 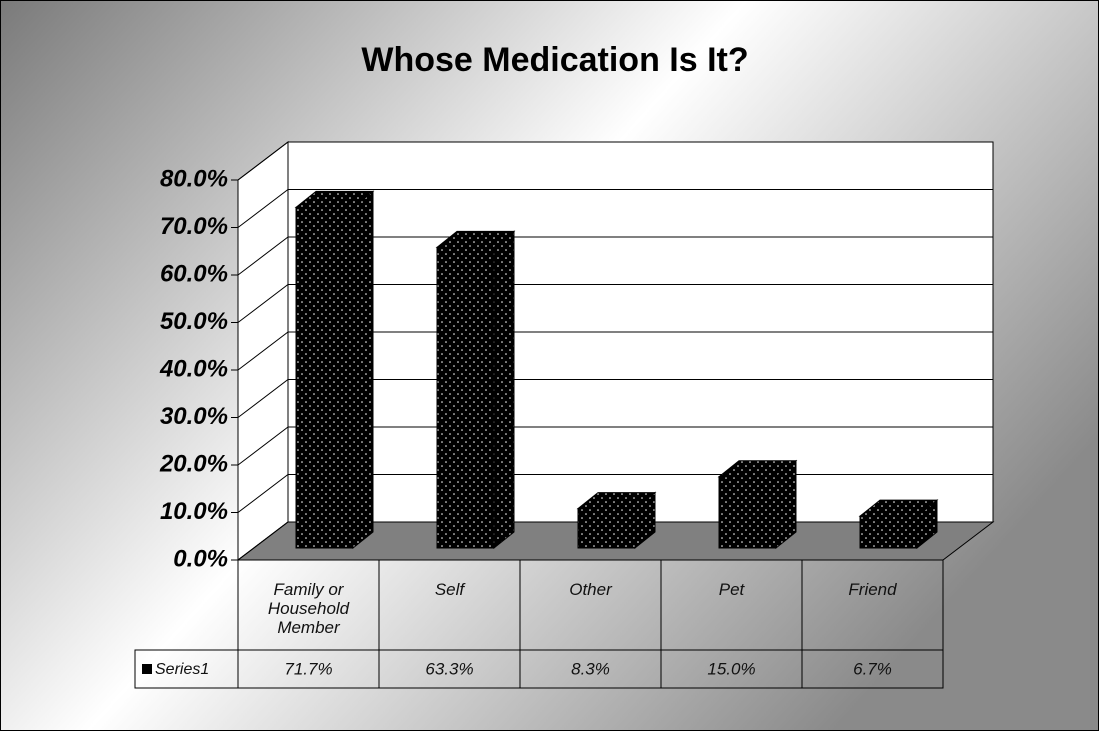 What do you see at coordinates (193, 463) in the screenshot?
I see `y-tick-label: 20.0%` at bounding box center [193, 463].